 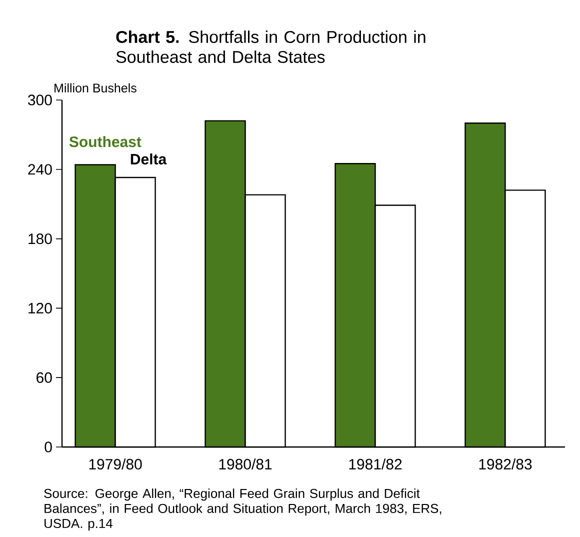 I want to click on y-tick-label: 180, so click(x=40, y=238).